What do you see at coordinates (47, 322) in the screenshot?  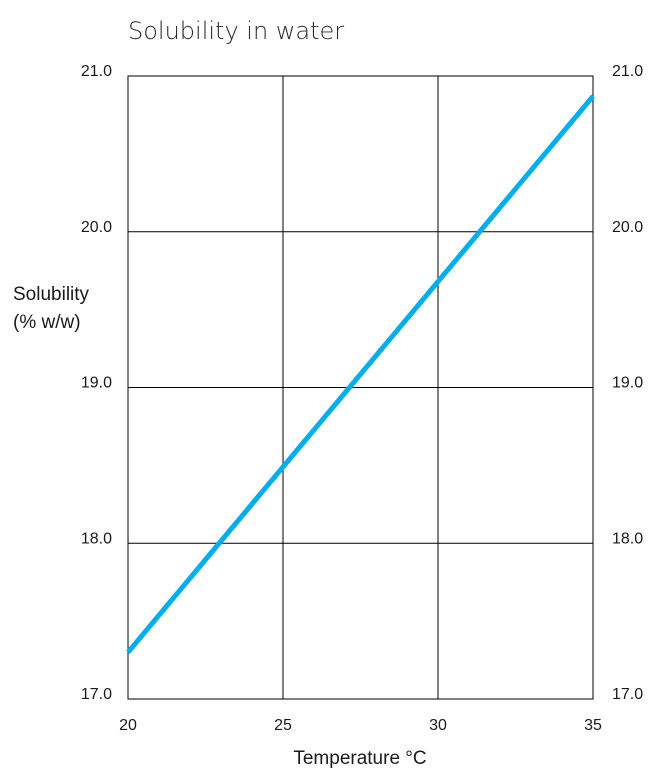 I see `y-axis-label-line2: (% w/w)` at bounding box center [47, 322].